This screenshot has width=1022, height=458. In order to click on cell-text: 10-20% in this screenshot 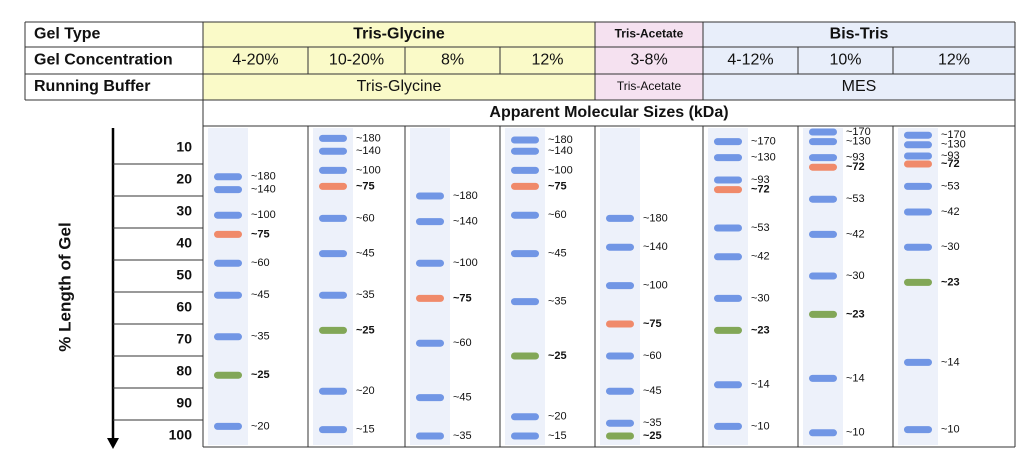, I will do `click(356, 60)`.